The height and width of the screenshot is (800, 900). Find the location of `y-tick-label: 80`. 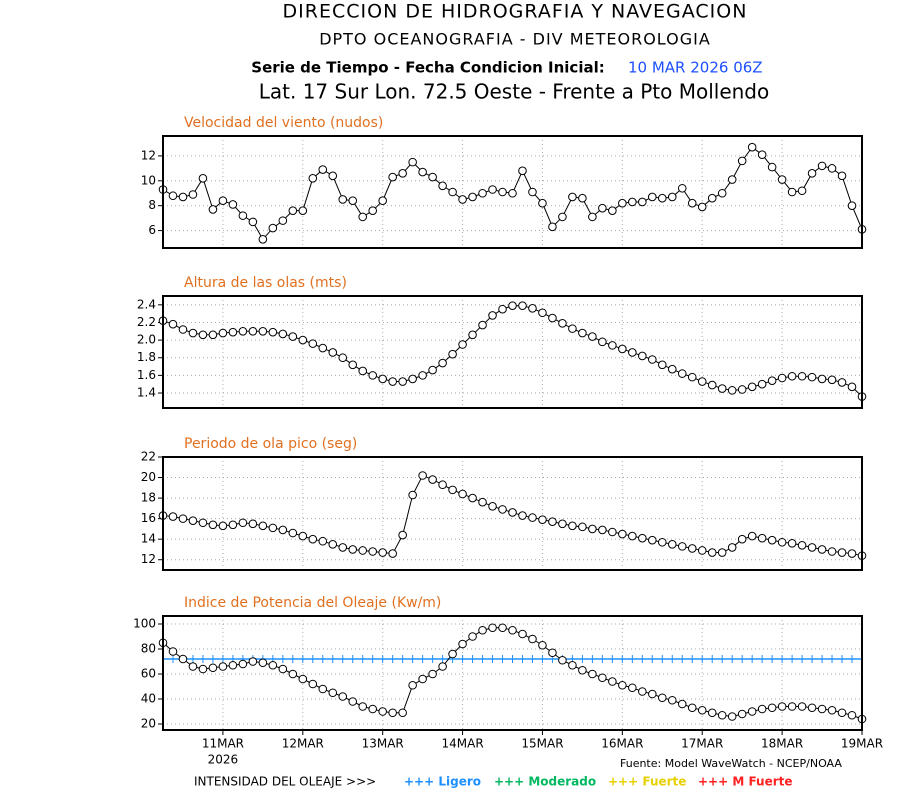

y-tick-label: 80 is located at coordinates (148, 649).